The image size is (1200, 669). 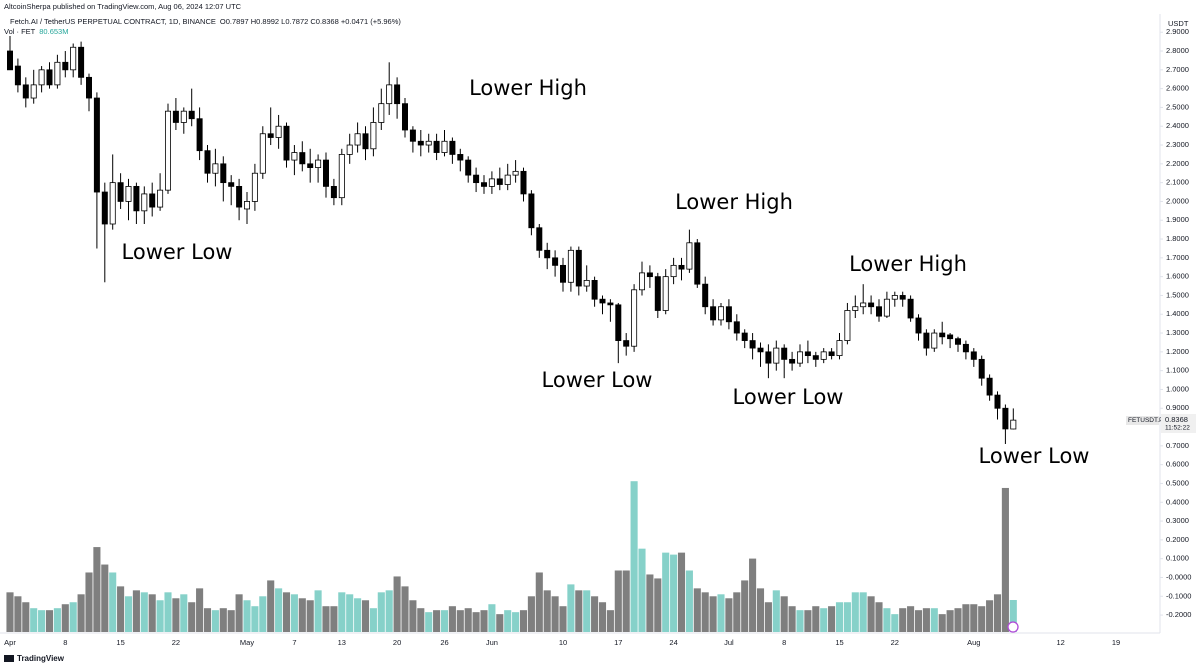 I want to click on event-icon, so click(x=1013, y=627).